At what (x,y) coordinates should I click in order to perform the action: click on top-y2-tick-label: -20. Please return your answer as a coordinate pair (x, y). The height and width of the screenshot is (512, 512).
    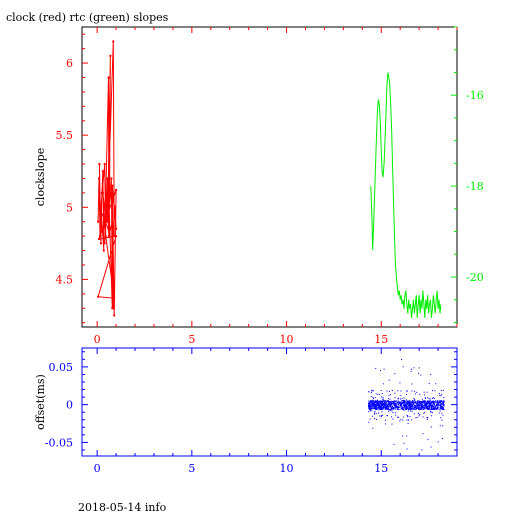
    Looking at the image, I should click on (475, 277).